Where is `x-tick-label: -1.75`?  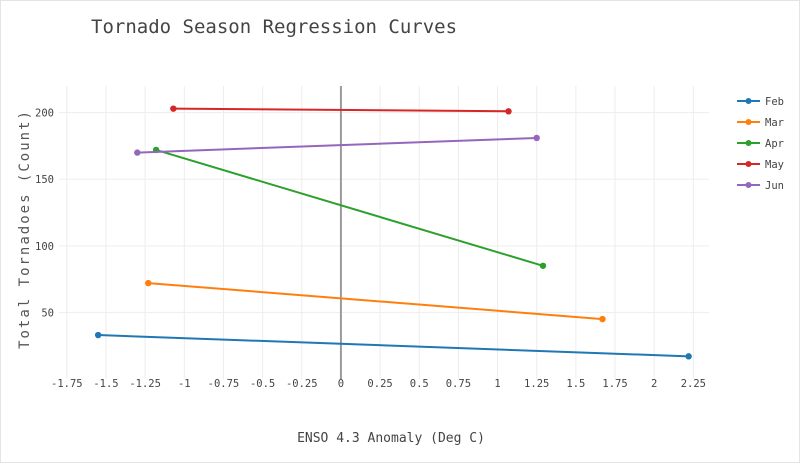 x-tick-label: -1.75 is located at coordinates (67, 384).